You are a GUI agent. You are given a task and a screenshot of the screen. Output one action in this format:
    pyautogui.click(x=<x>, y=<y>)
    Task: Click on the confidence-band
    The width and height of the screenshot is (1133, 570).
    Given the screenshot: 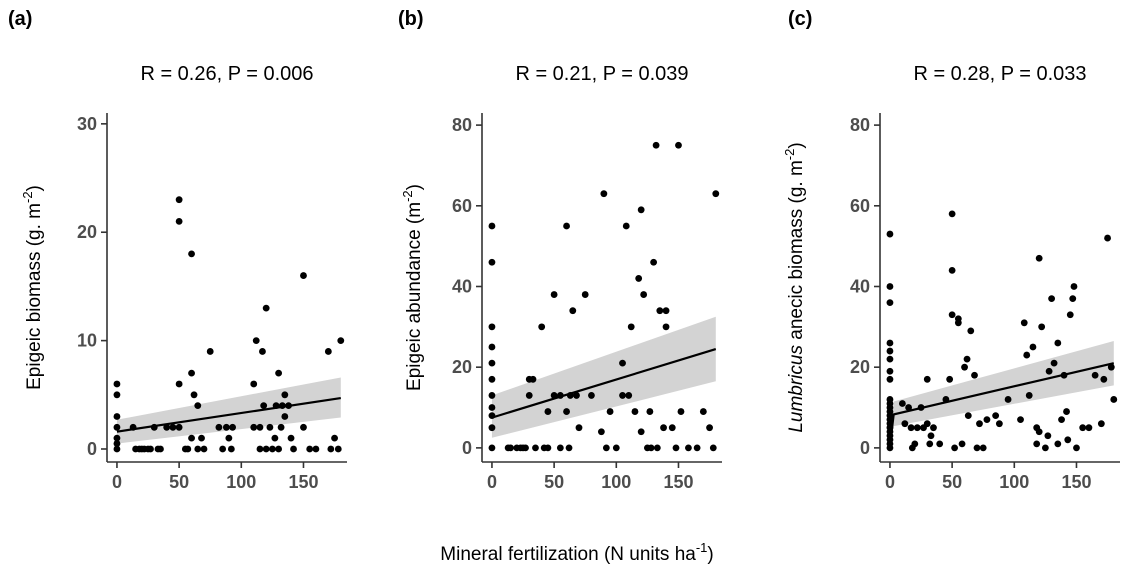 What is the action you would take?
    pyautogui.click(x=603, y=377)
    